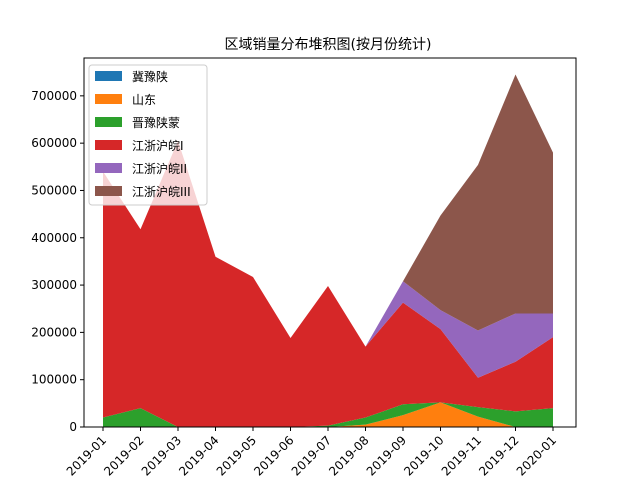  I want to click on y-tick-label-0: 0, so click(73, 427).